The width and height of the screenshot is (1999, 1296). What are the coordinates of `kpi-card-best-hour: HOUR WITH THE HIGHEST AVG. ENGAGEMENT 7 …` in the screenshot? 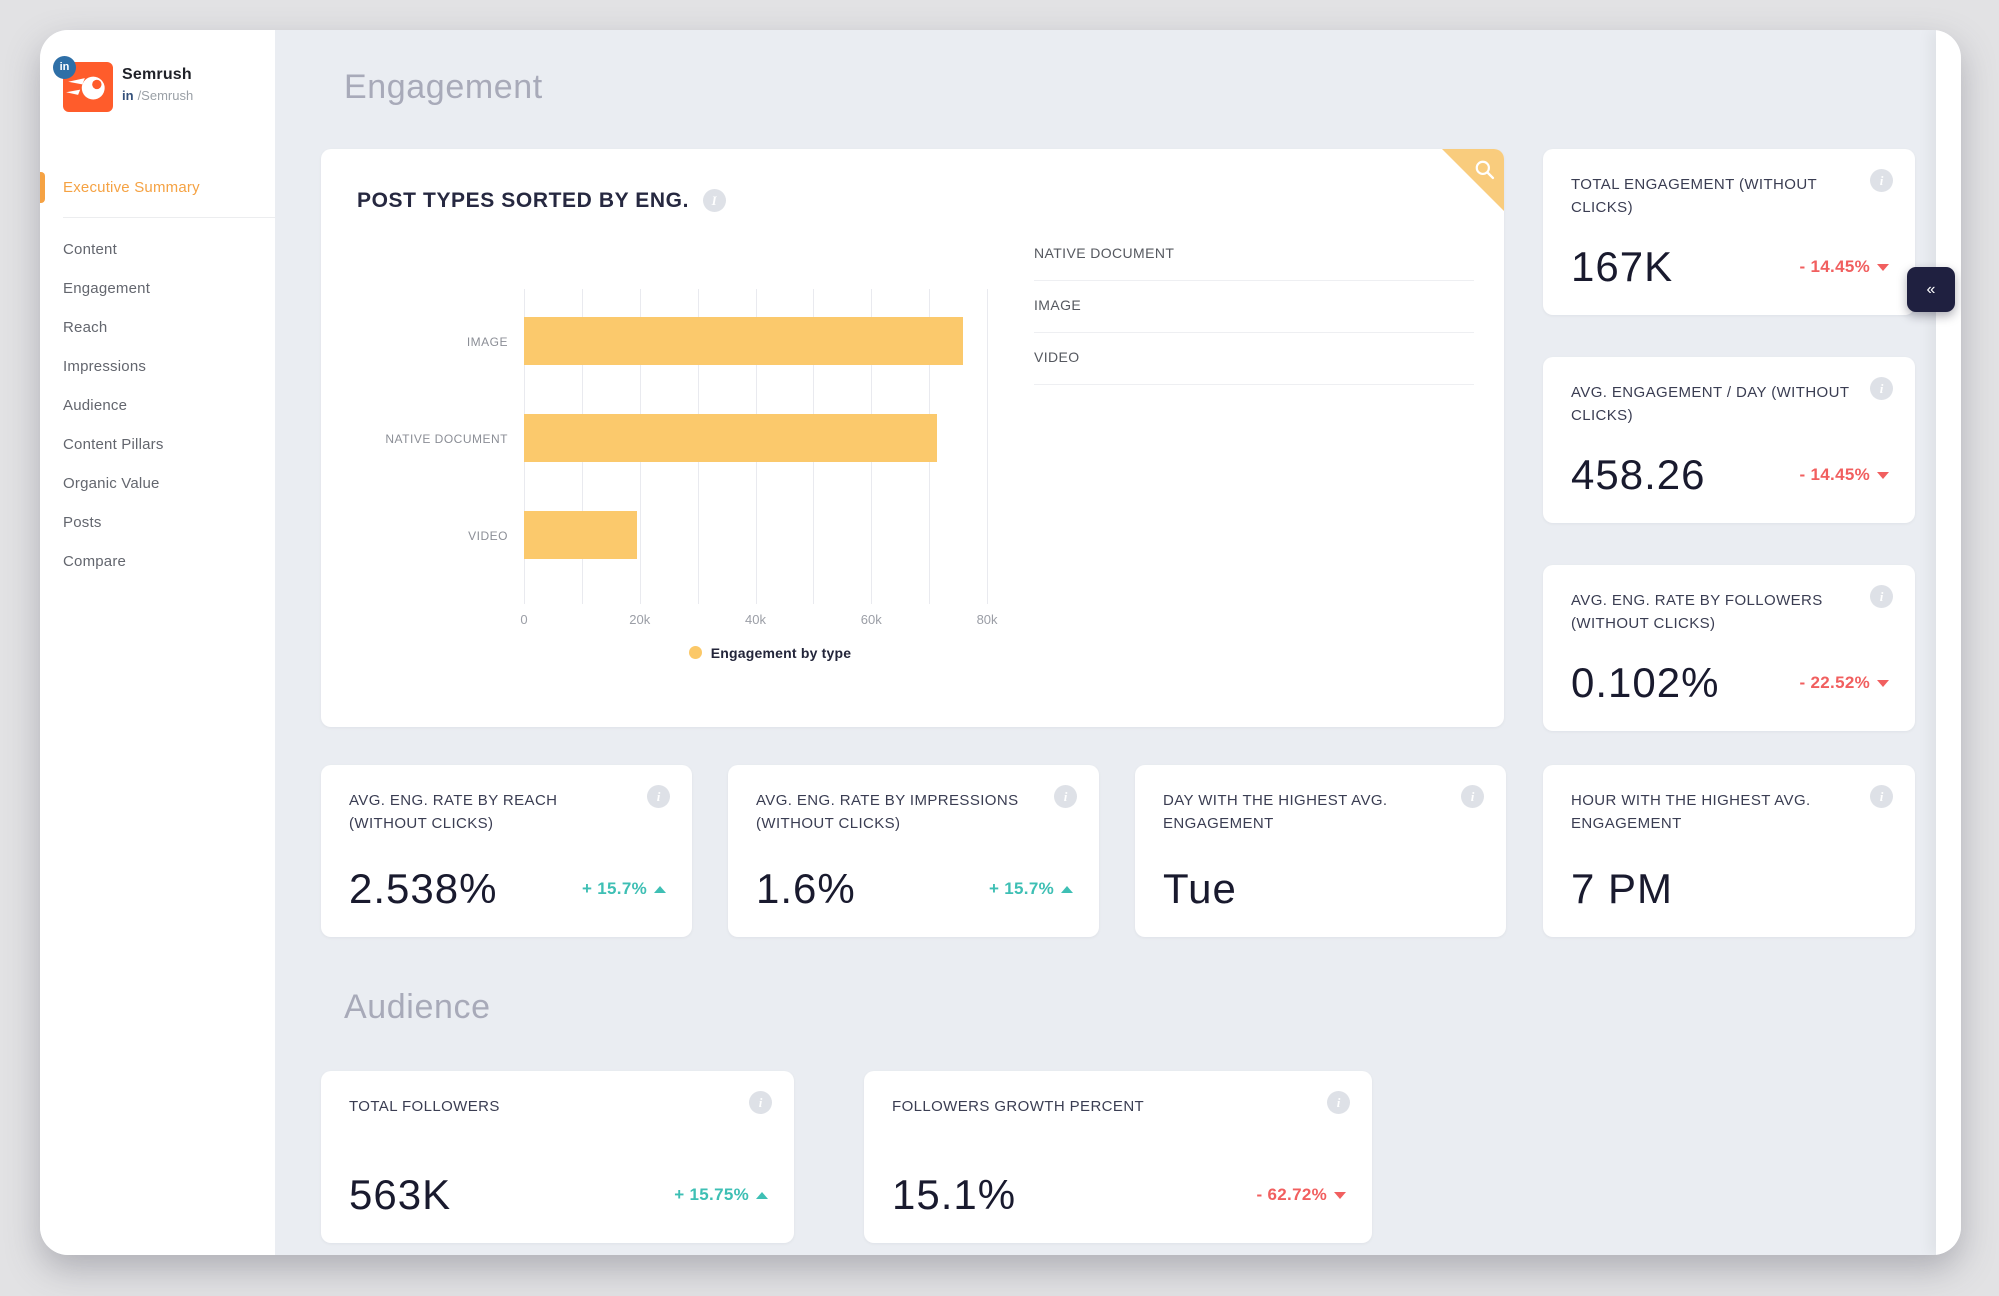 It's located at (1729, 851).